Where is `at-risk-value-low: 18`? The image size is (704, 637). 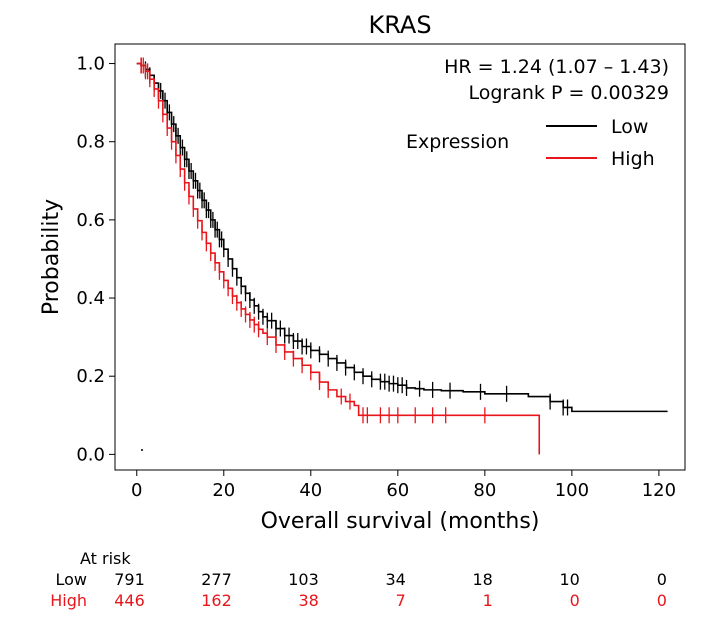 at-risk-value-low: 18 is located at coordinates (482, 579).